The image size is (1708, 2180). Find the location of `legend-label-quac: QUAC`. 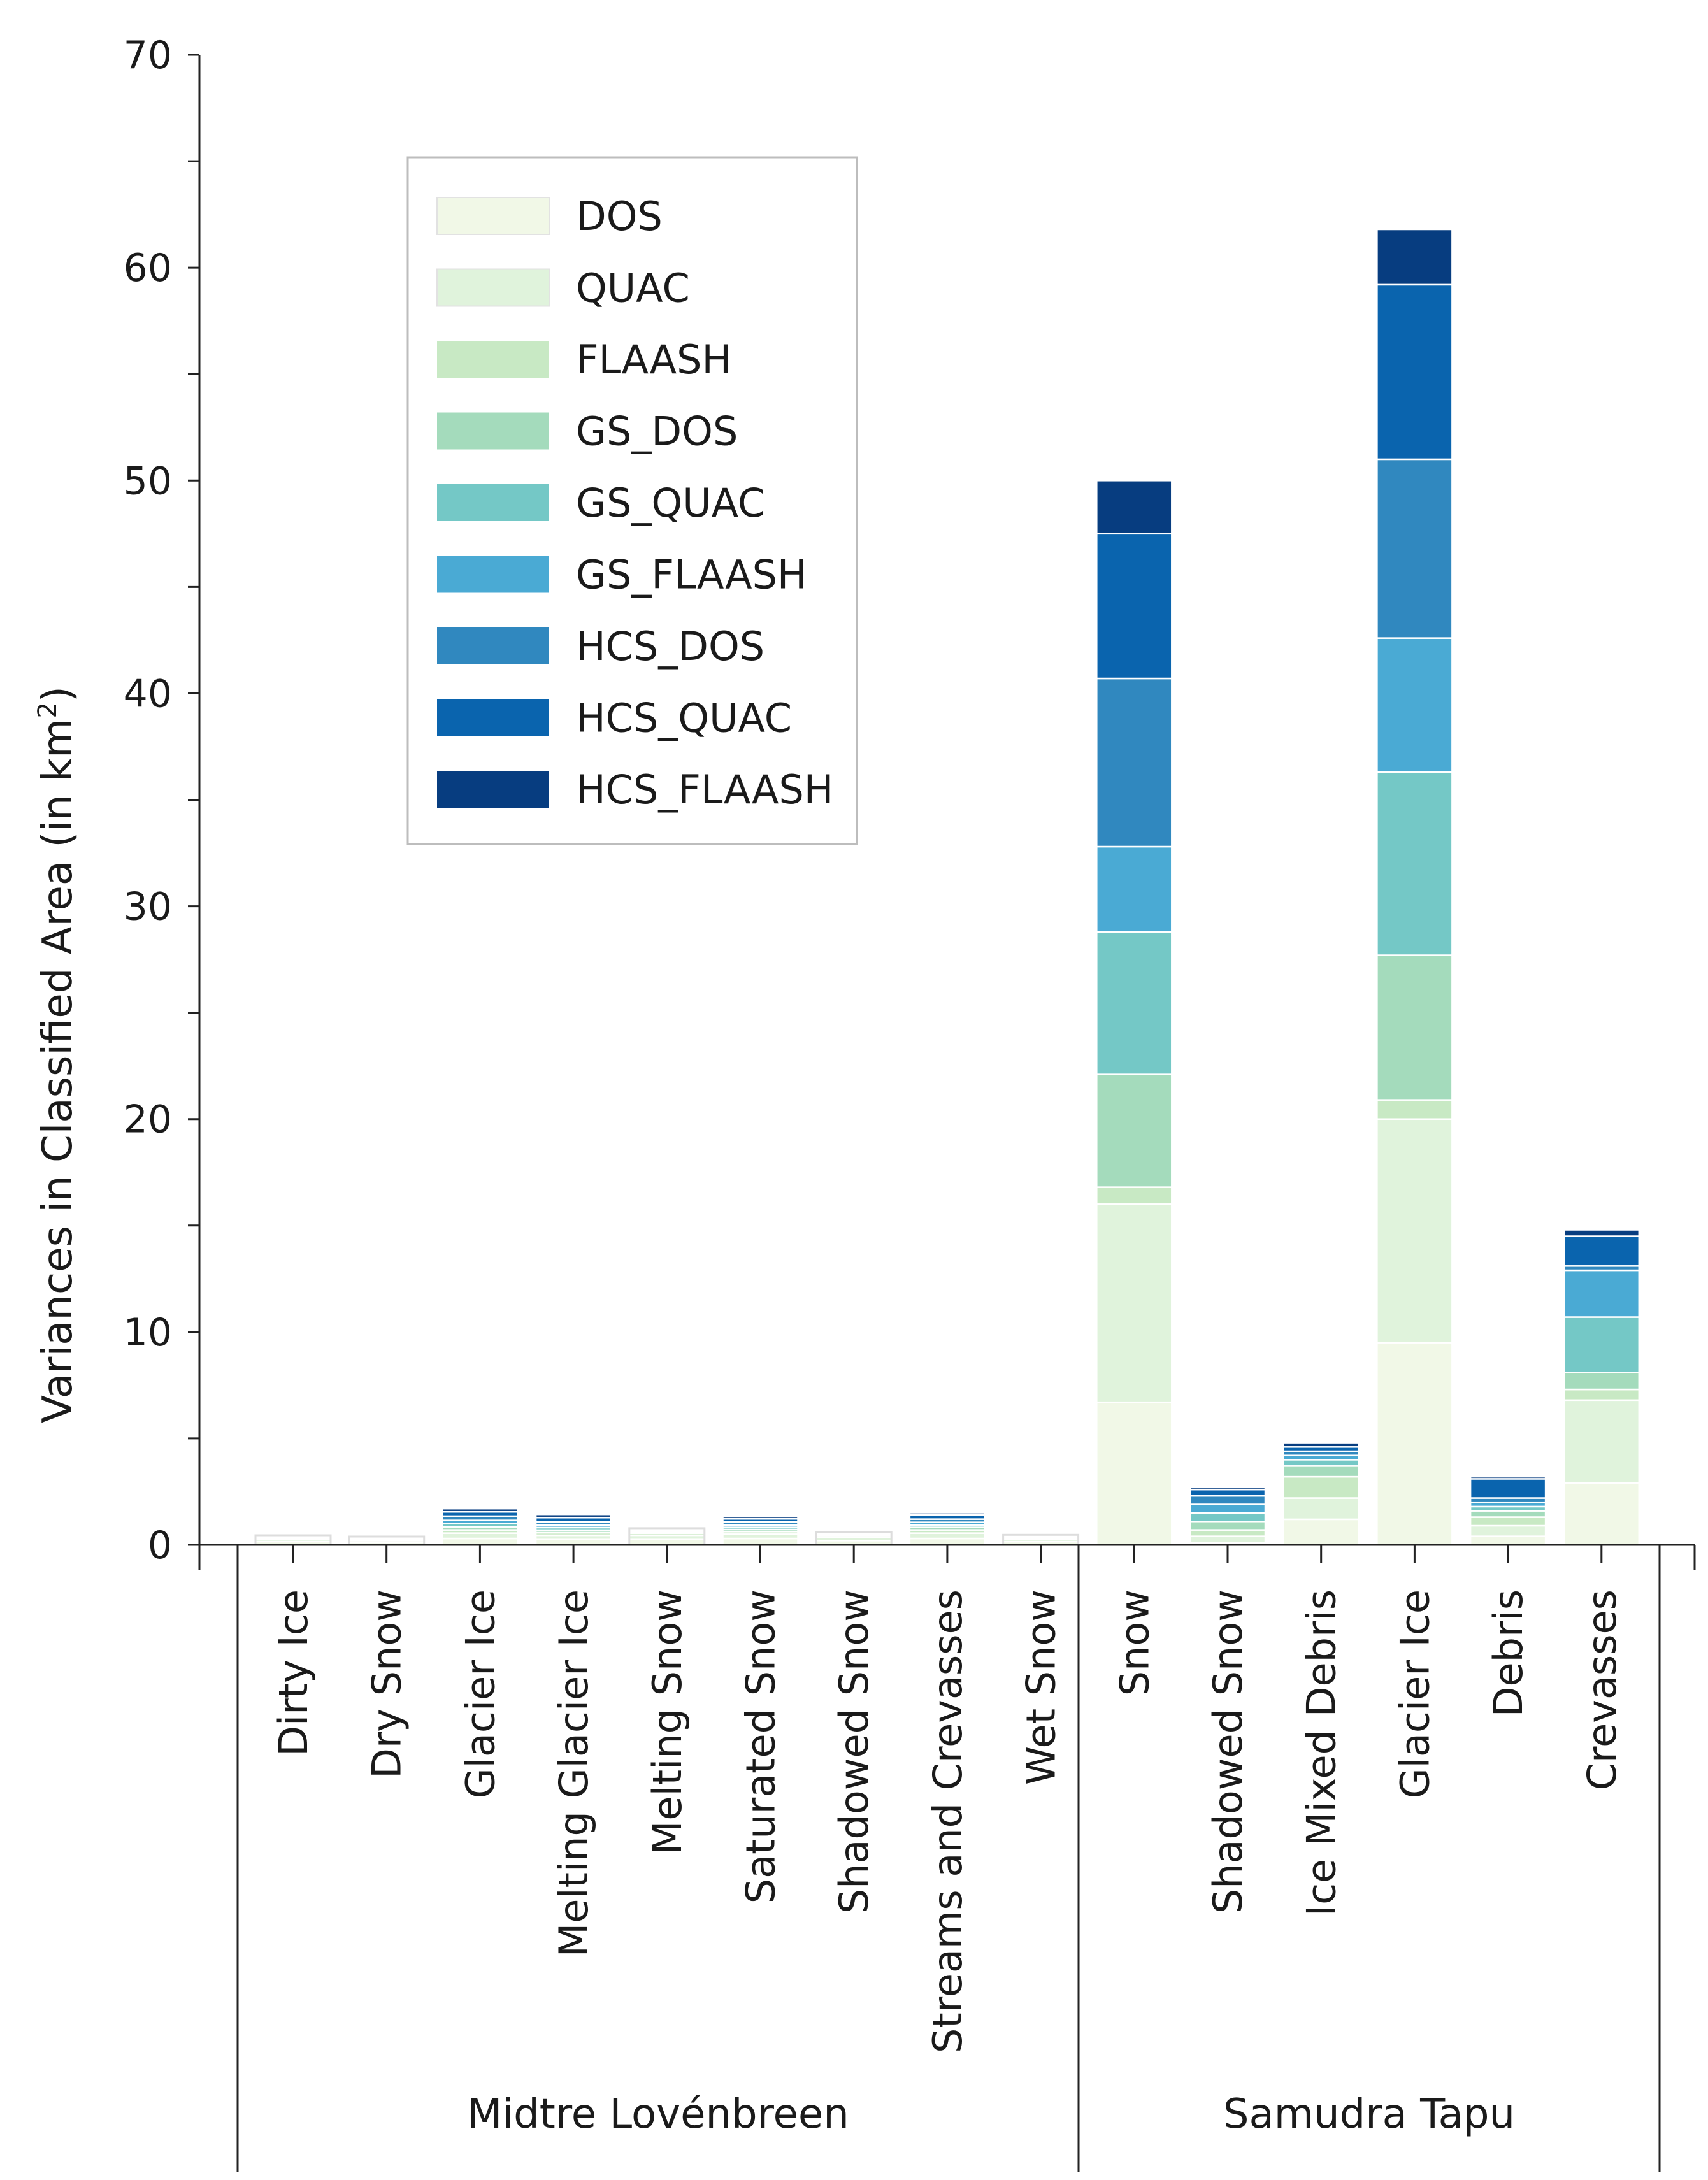

legend-label-quac: QUAC is located at coordinates (633, 288).